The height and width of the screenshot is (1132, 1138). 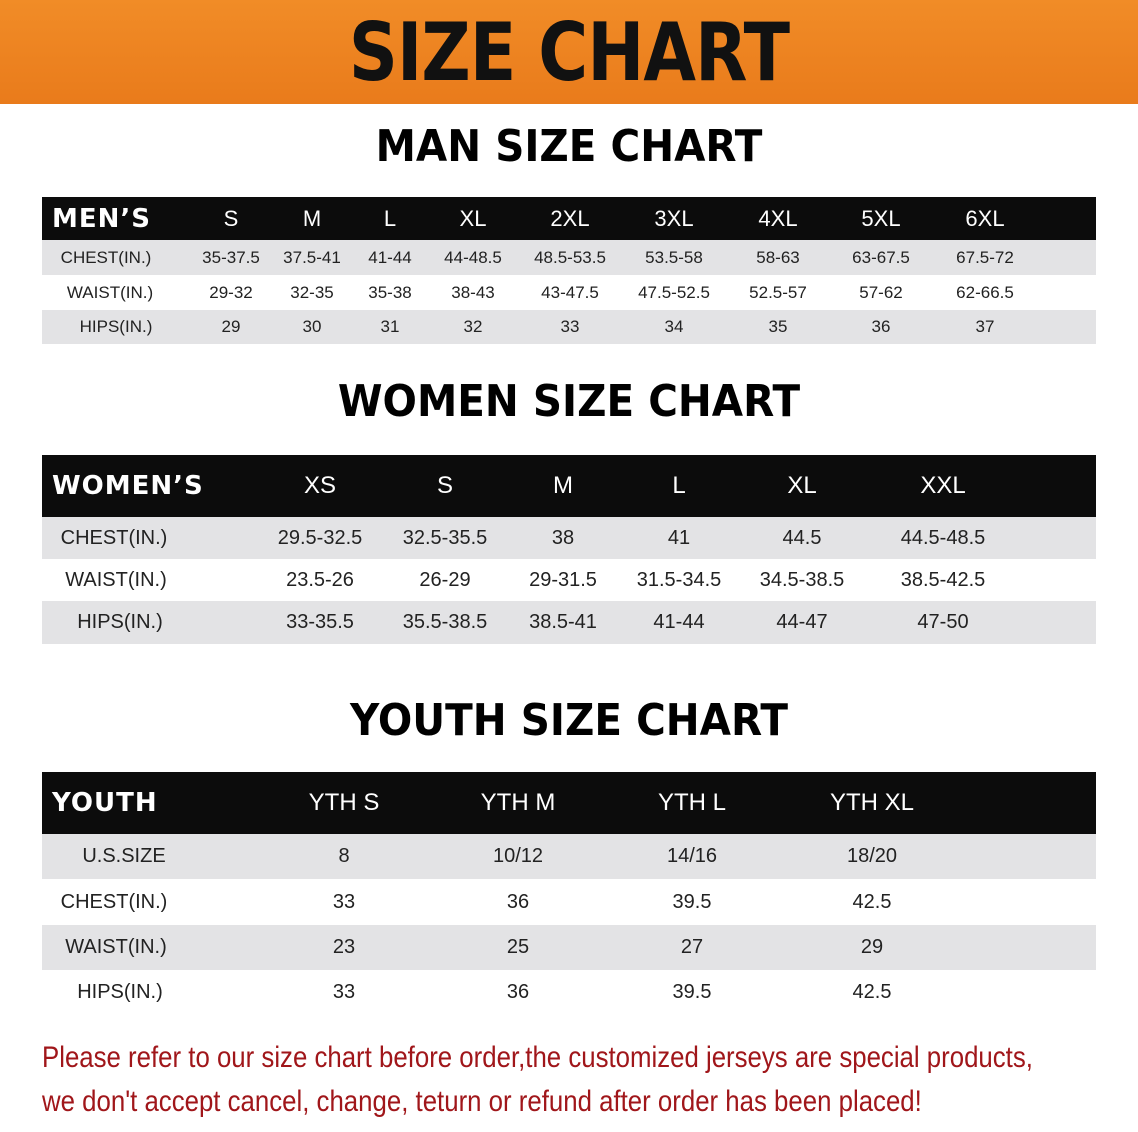 I want to click on table-cell: 43-47.5, so click(x=570, y=292).